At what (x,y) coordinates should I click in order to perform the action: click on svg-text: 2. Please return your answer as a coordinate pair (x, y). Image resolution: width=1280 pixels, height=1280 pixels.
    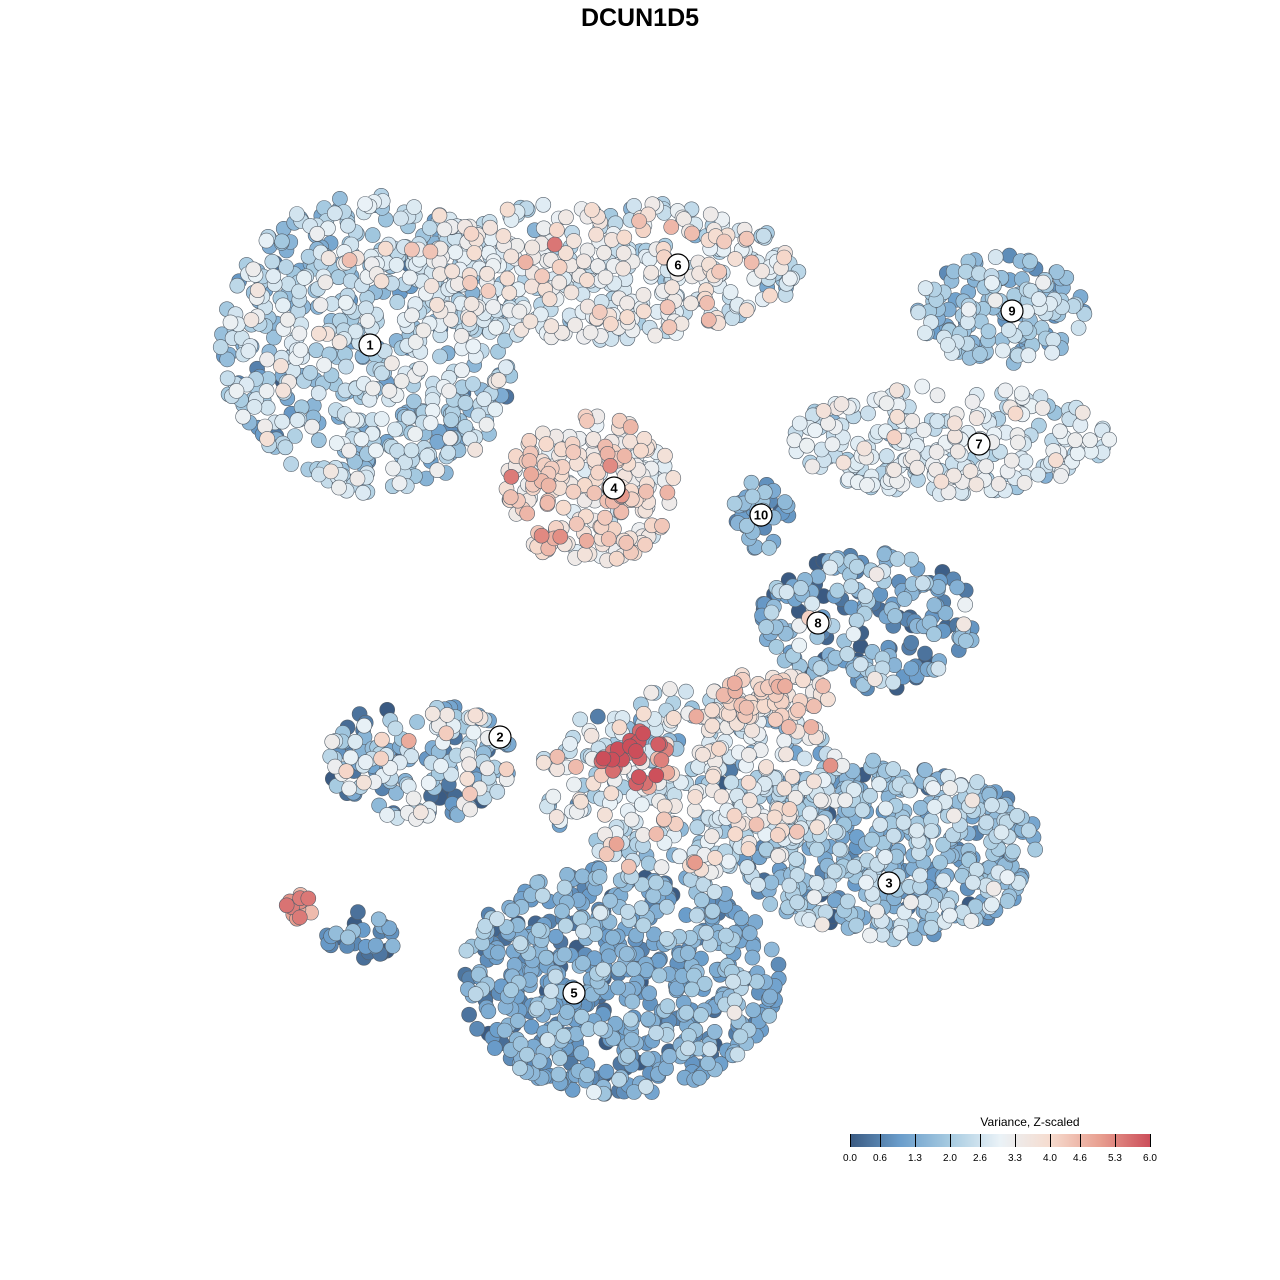
    Looking at the image, I should click on (499, 737).